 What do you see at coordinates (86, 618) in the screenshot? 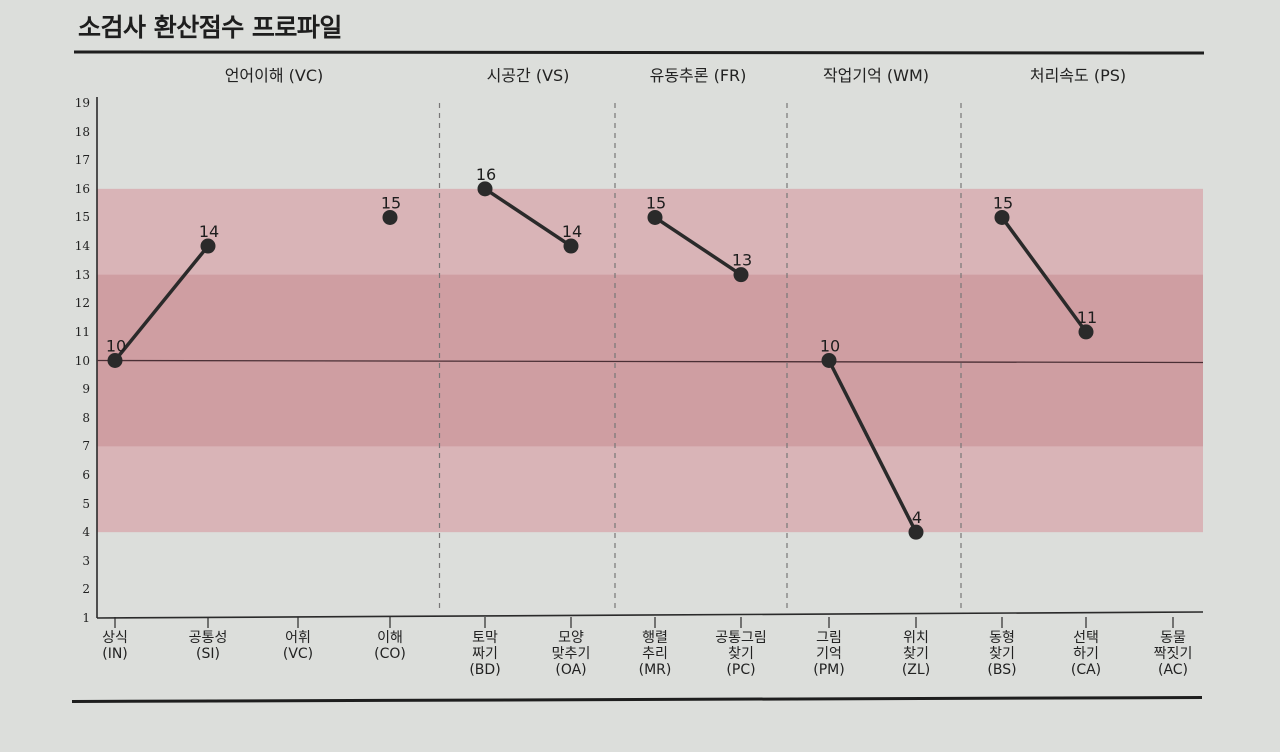
I see `y-tick-label: 1` at bounding box center [86, 618].